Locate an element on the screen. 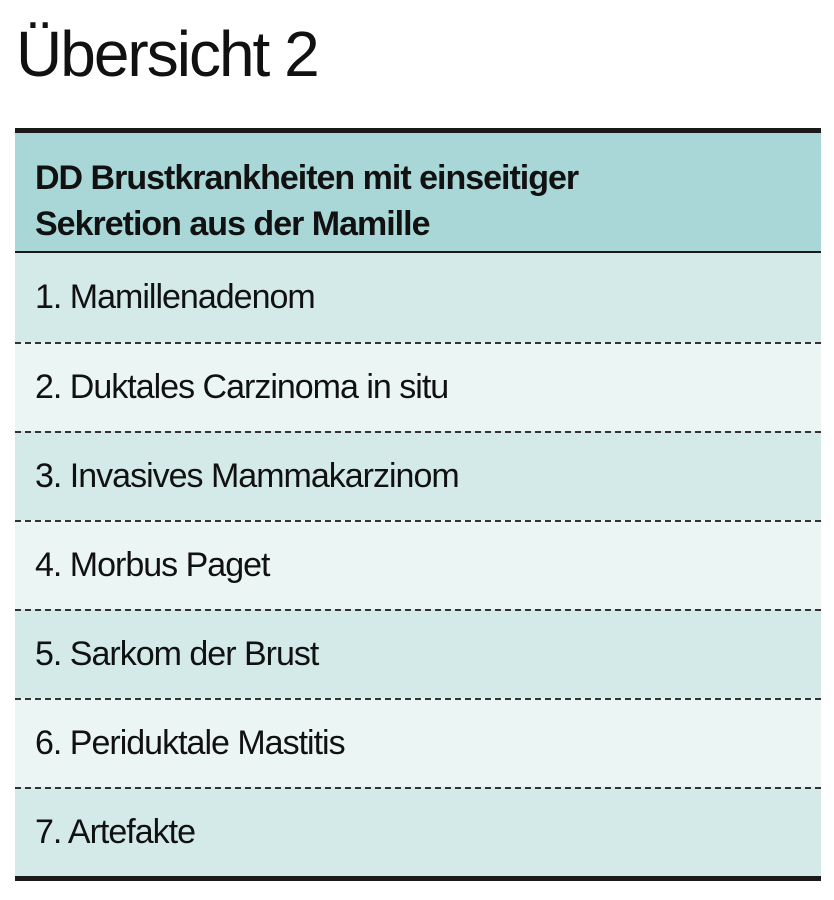 The height and width of the screenshot is (900, 834). table-row-text: 6. Periduktale Mastitis is located at coordinates (190, 743).